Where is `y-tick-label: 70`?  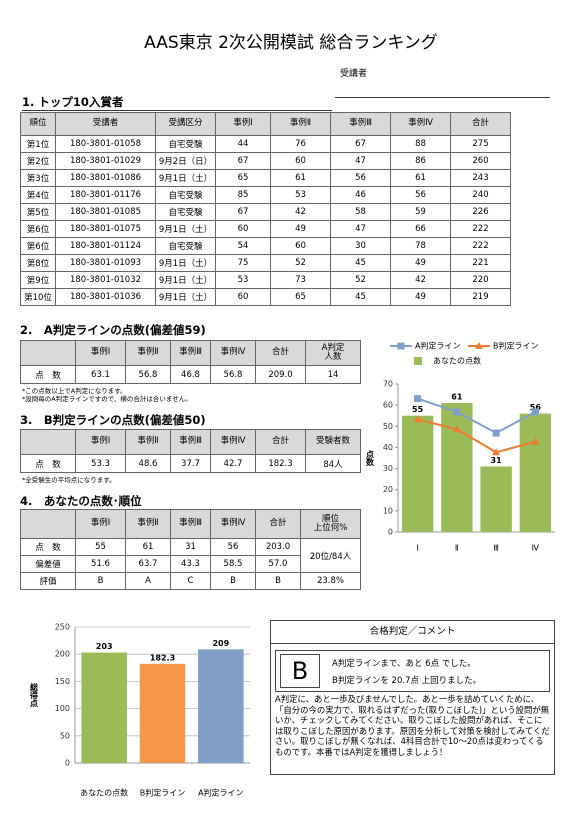 y-tick-label: 70 is located at coordinates (388, 384).